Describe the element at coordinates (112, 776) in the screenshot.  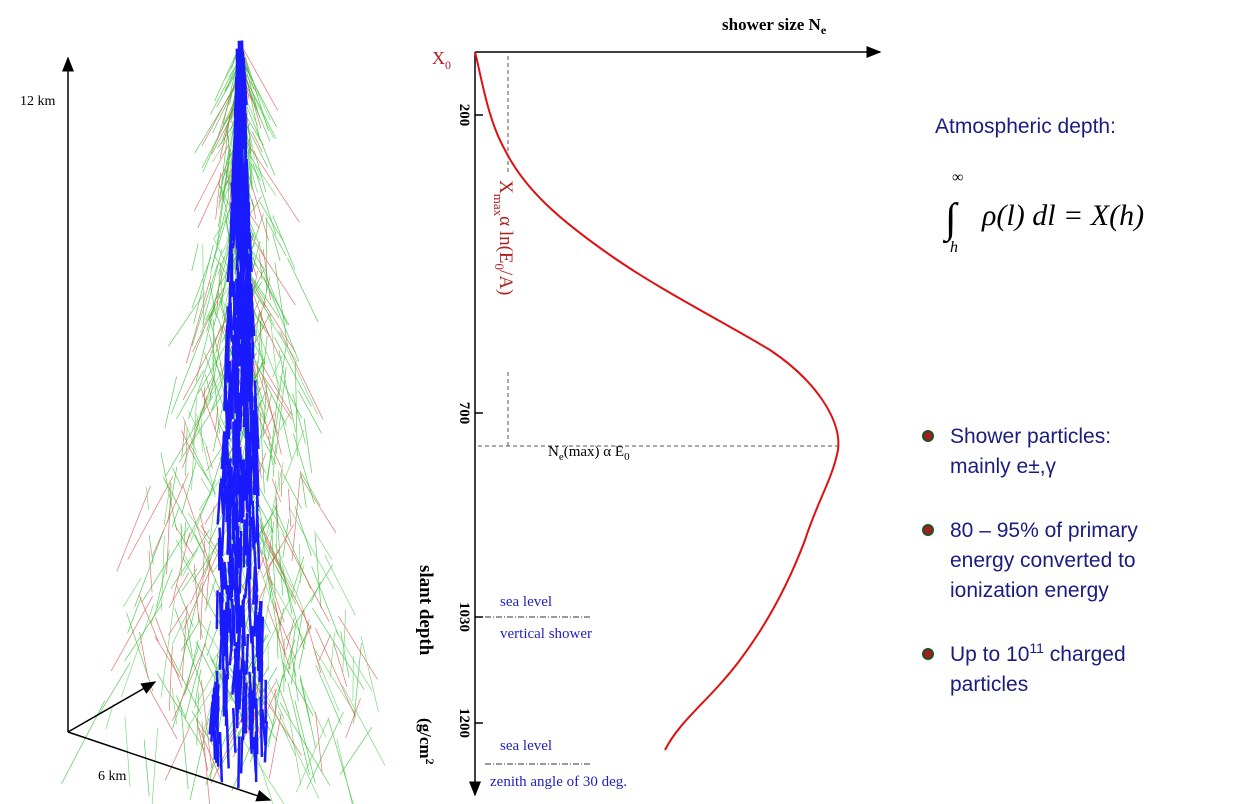
I see `width-label: 6 km` at that location.